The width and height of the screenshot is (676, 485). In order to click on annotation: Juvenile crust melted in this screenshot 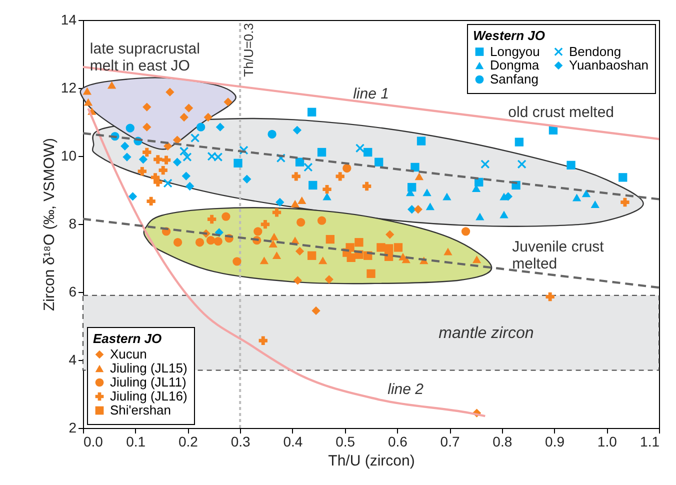, I will do `click(558, 255)`.